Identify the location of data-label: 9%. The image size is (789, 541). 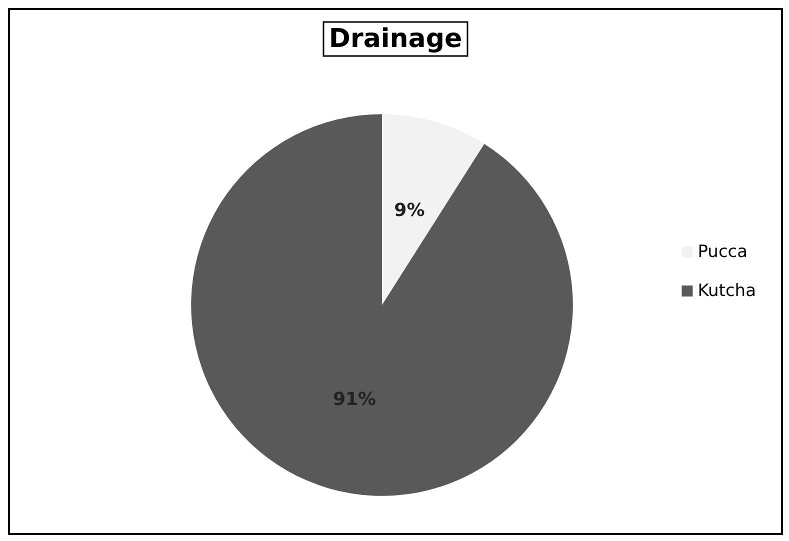
(409, 210).